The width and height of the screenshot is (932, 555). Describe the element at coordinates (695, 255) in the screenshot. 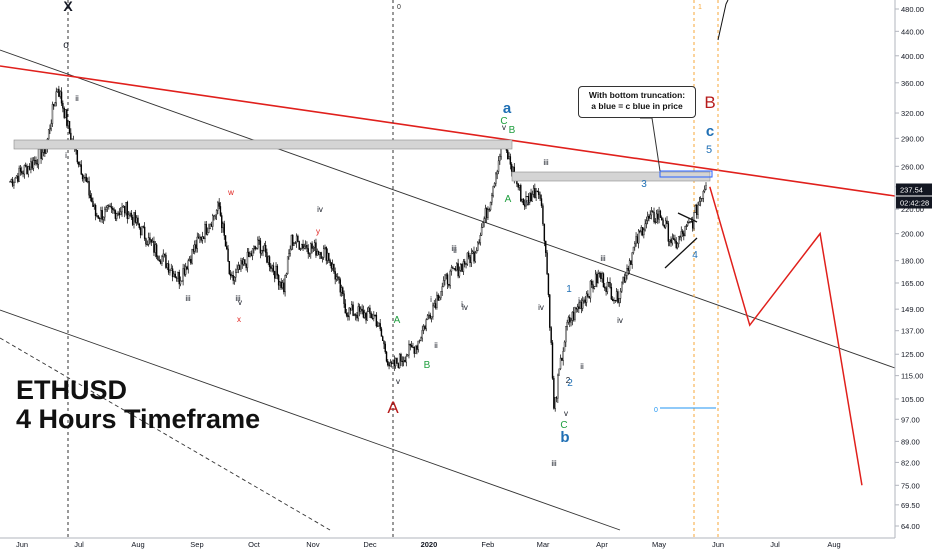

I see `wave-label-blue: 4` at that location.